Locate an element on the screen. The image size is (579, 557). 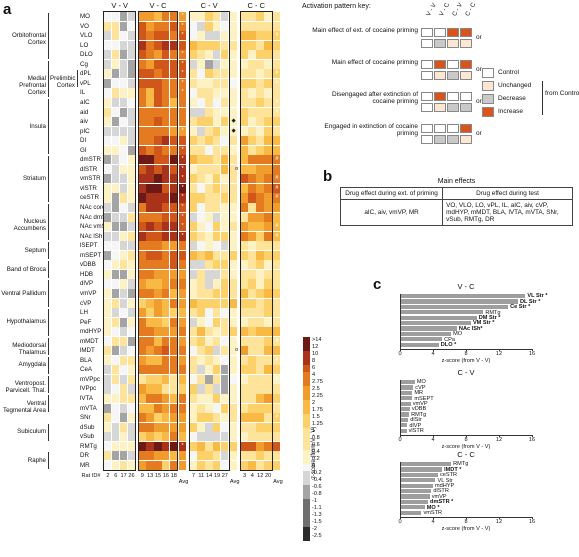
region-label-2: Prelimbic Cortex is located at coordinates (63, 81).